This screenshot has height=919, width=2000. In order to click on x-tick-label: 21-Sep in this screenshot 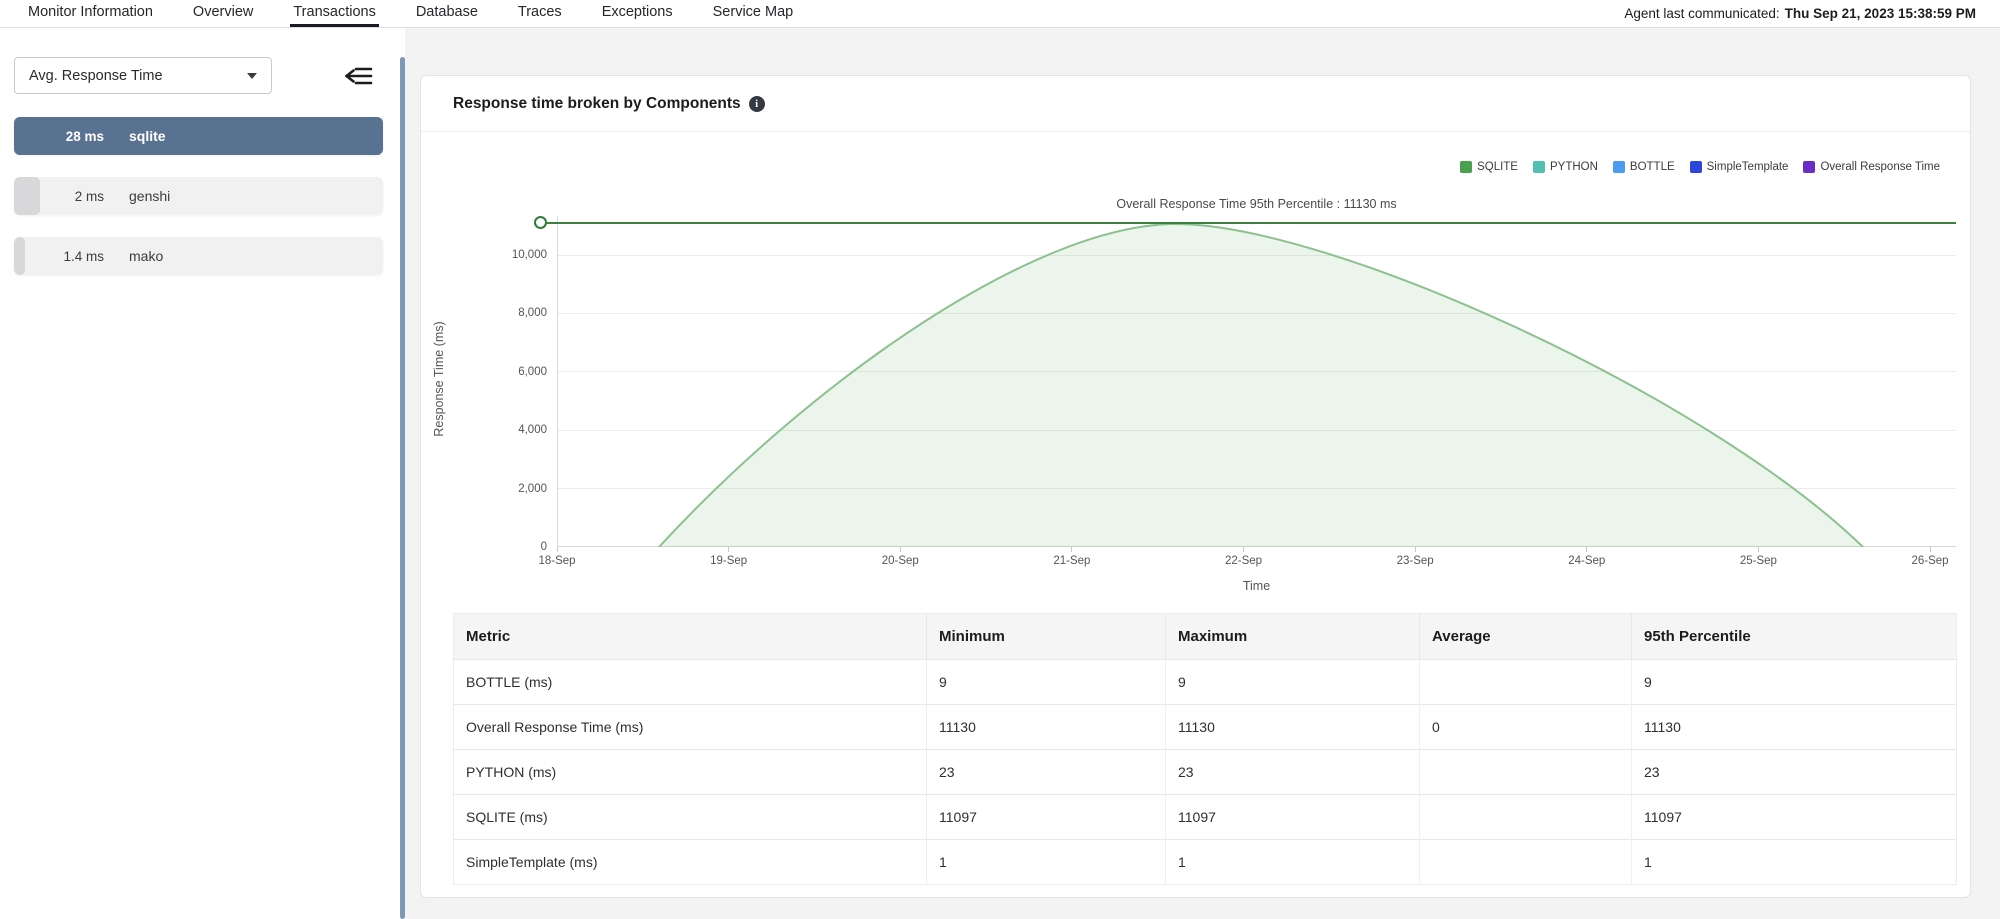, I will do `click(1072, 561)`.